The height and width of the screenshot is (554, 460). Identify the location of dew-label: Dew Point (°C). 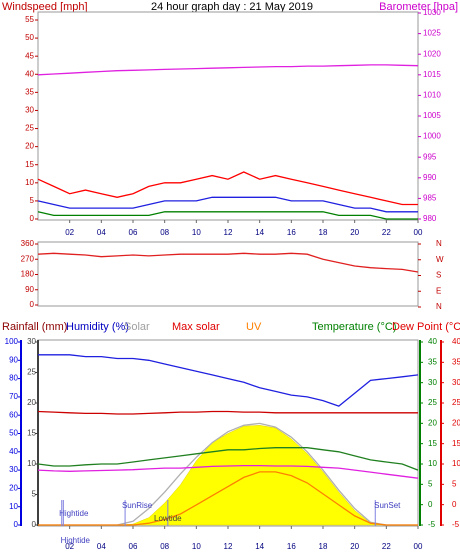
(426, 327).